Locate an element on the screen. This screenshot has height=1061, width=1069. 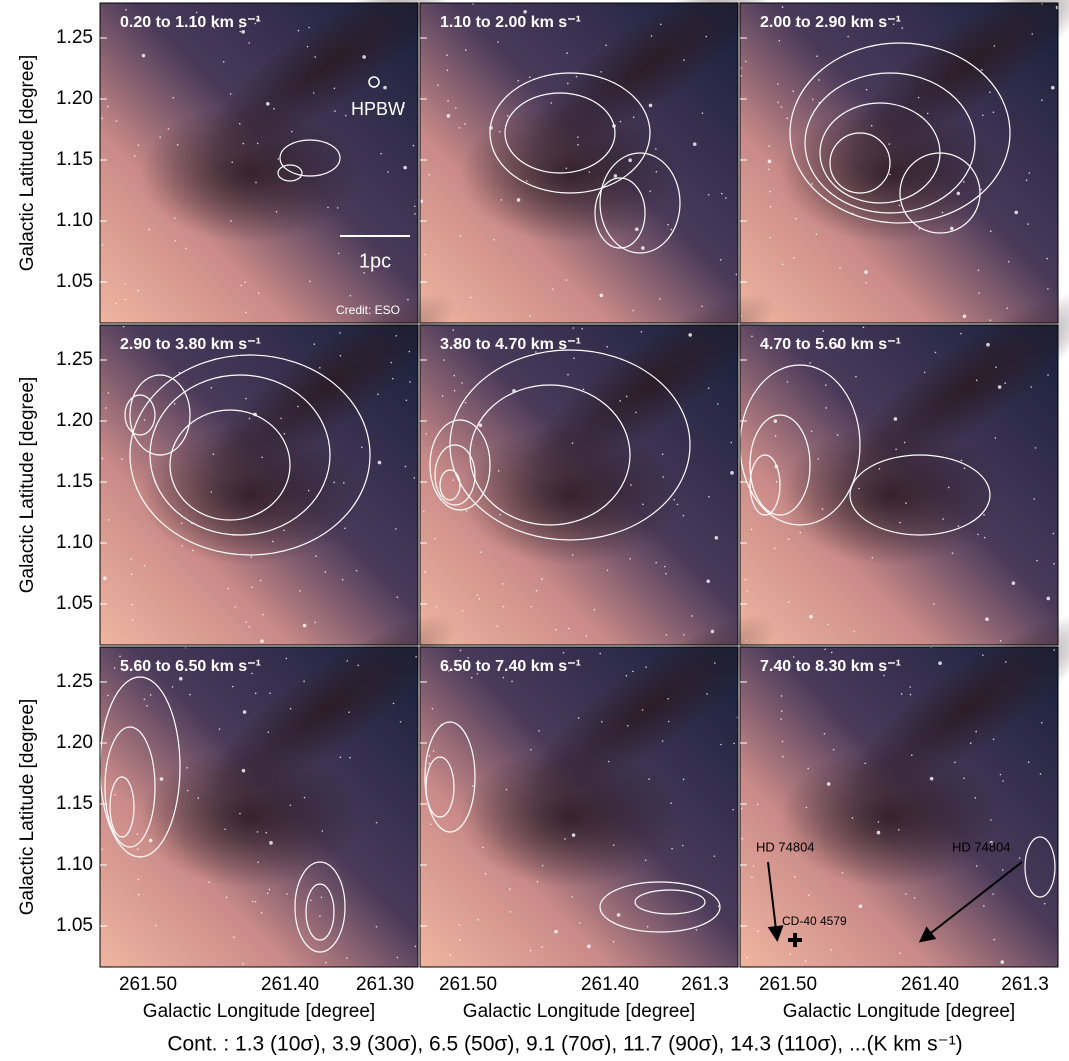
dark-cloud is located at coordinates (890, 817).